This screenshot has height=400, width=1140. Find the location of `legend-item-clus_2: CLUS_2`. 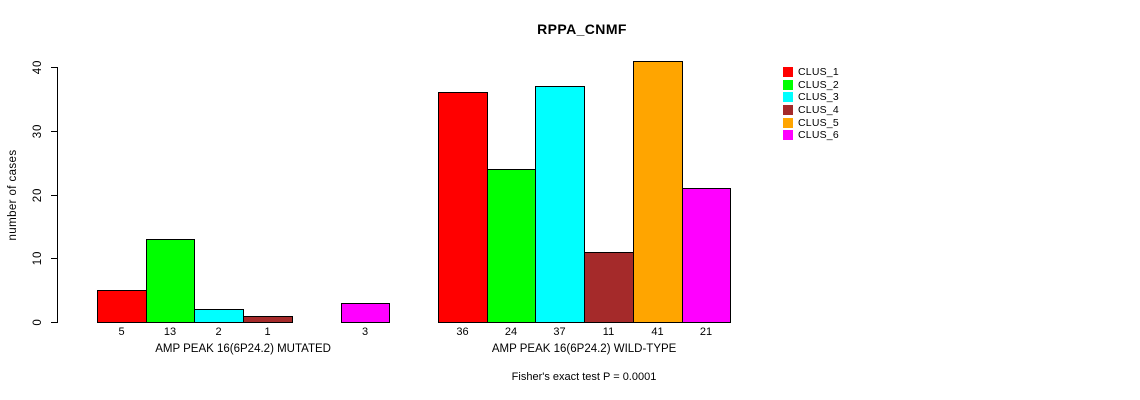

legend-item-clus_2: CLUS_2 is located at coordinates (811, 85).